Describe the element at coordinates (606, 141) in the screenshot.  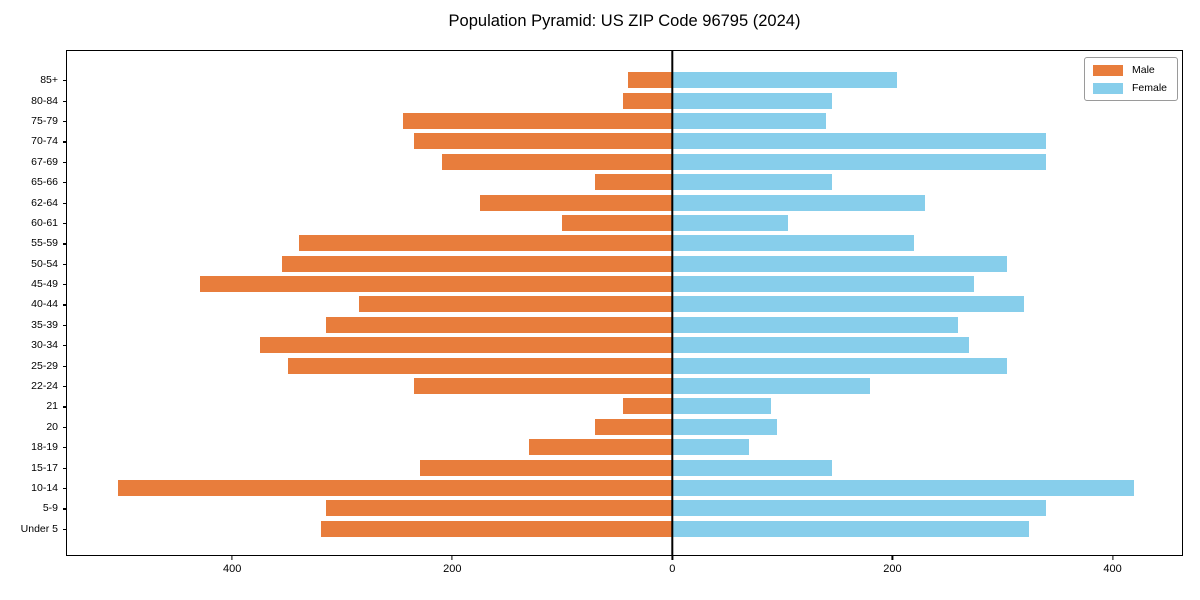
I see `age-row: 70-74` at that location.